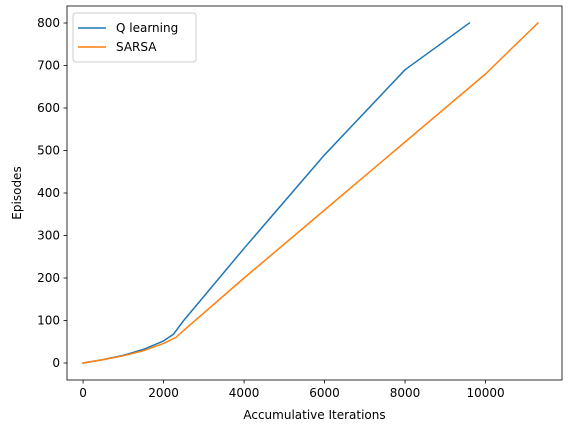 The width and height of the screenshot is (571, 432). I want to click on y-tick-label: 700, so click(48, 66).